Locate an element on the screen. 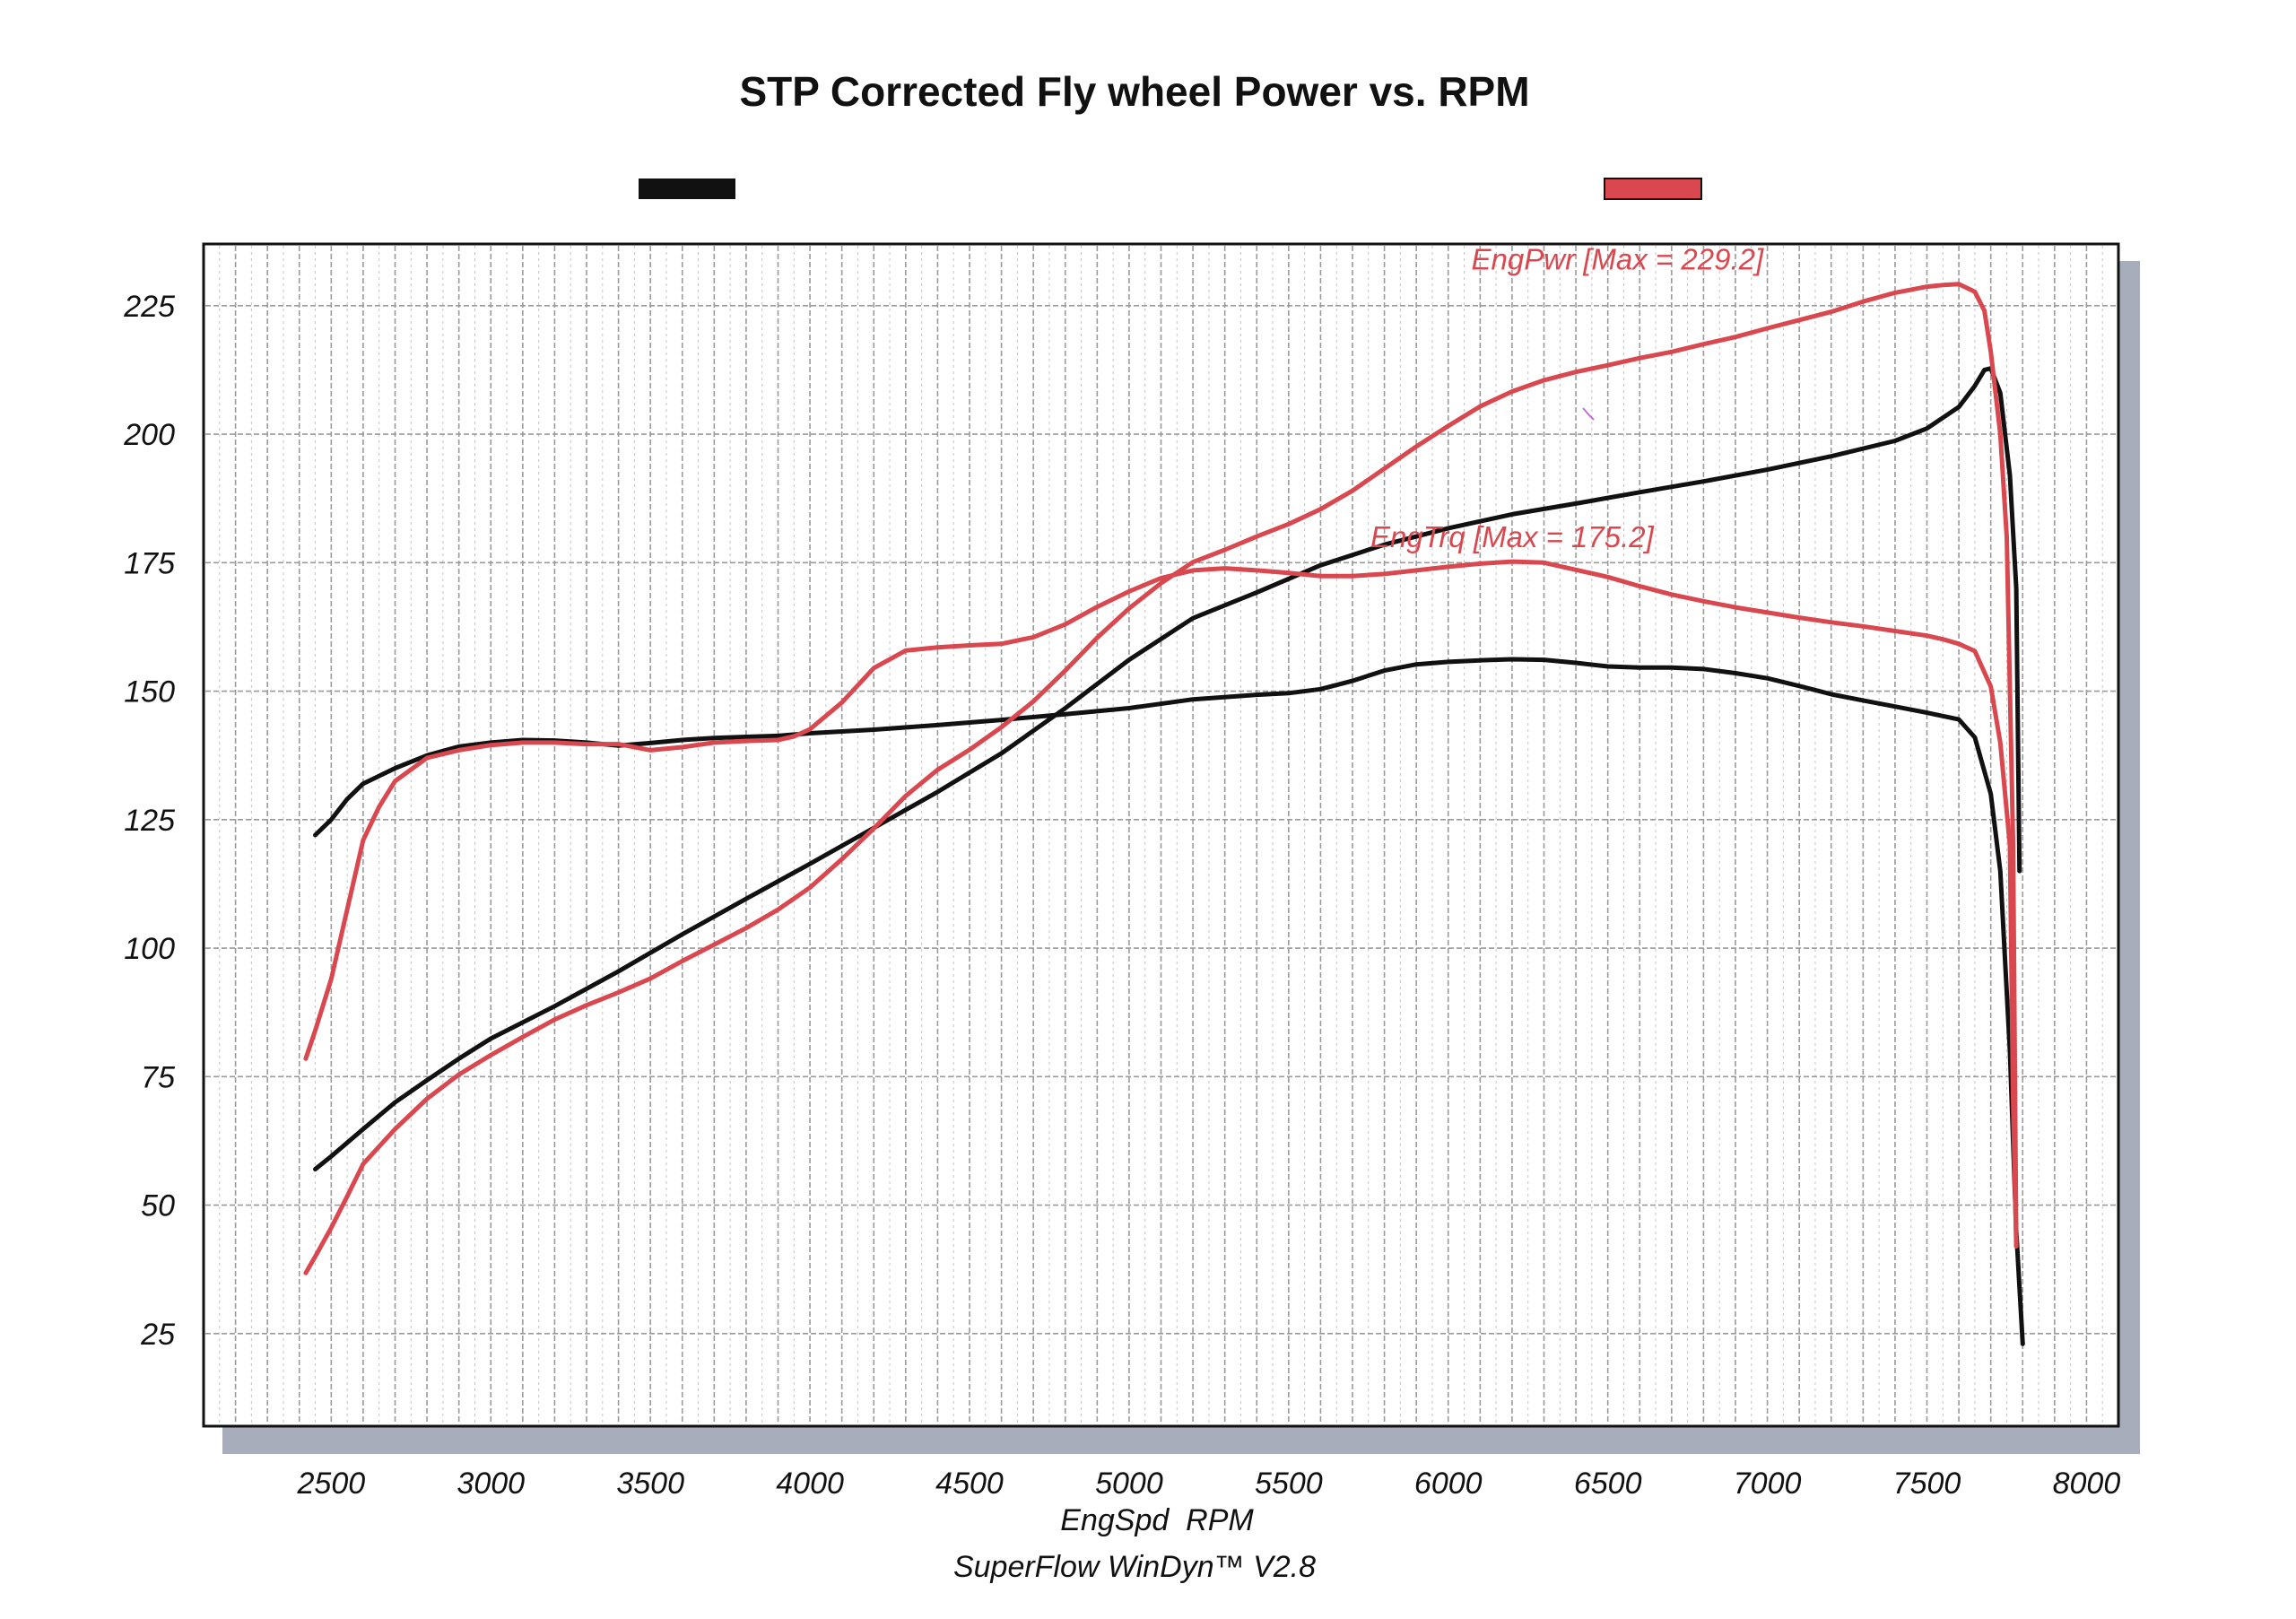 This screenshot has height=1619, width=2296. y-tick-label: 200 is located at coordinates (149, 435).